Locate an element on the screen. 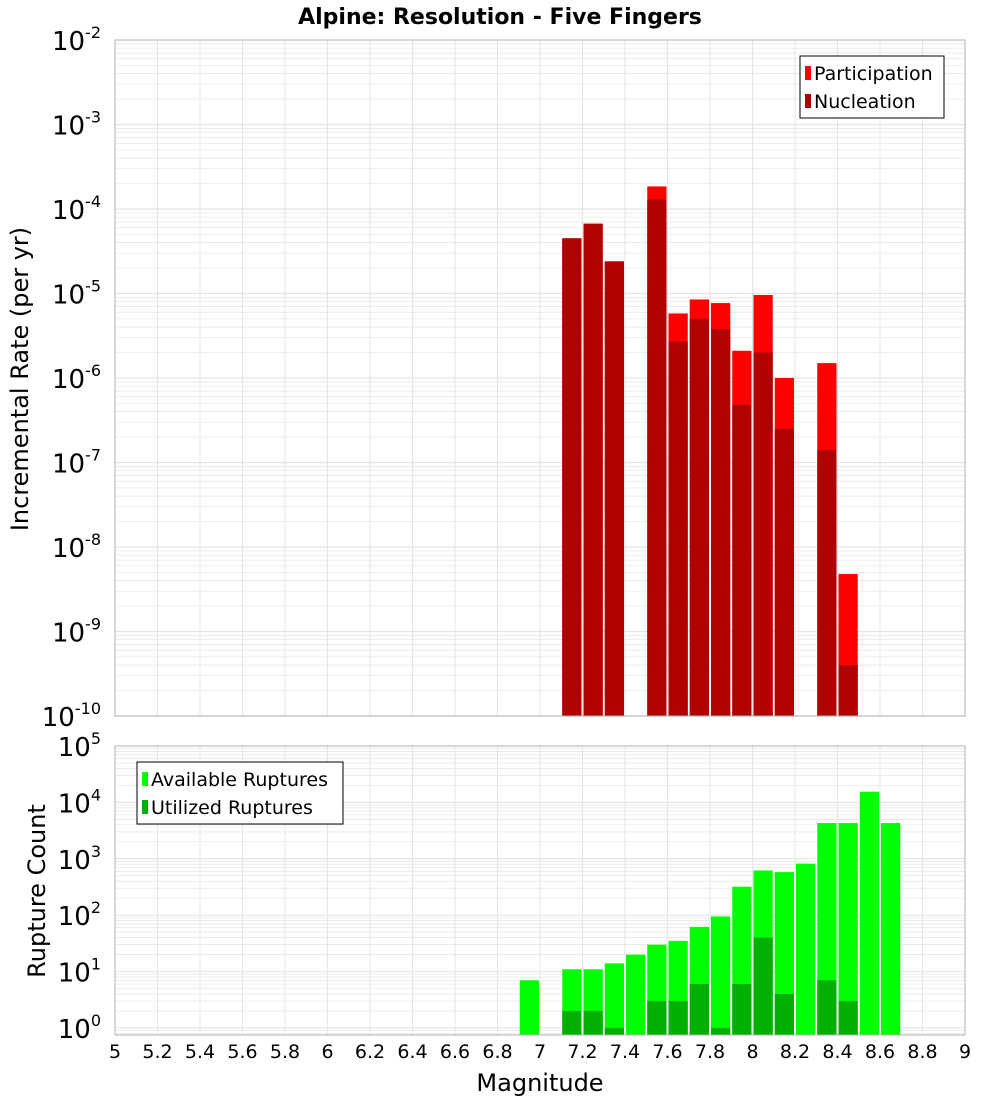 The image size is (1000, 1100). legend-label: Available Ruptures is located at coordinates (239, 780).